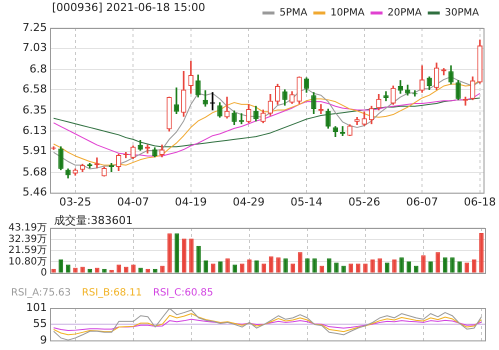 This screenshot has width=499, height=350. I want to click on y-tick-label: 6.58, so click(34, 89).